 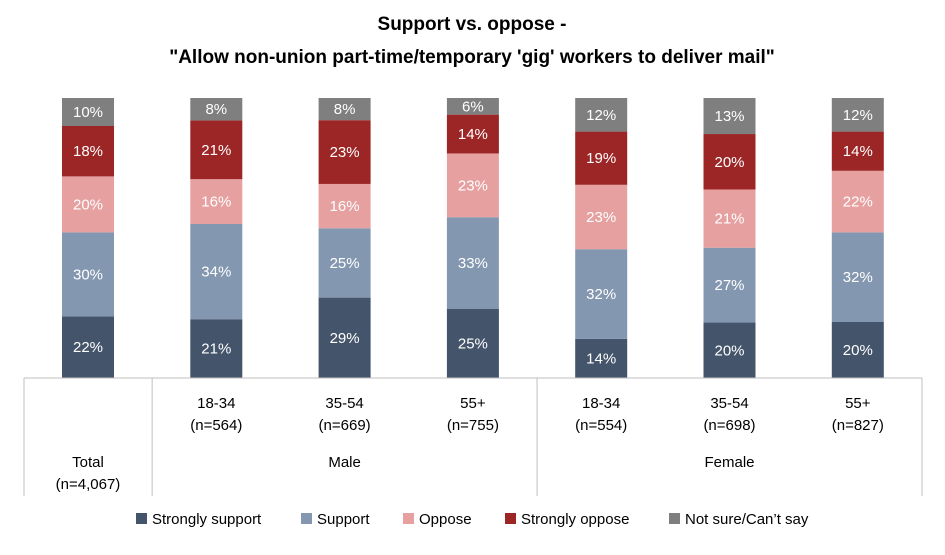 I want to click on data-label: 34%, so click(x=216, y=272).